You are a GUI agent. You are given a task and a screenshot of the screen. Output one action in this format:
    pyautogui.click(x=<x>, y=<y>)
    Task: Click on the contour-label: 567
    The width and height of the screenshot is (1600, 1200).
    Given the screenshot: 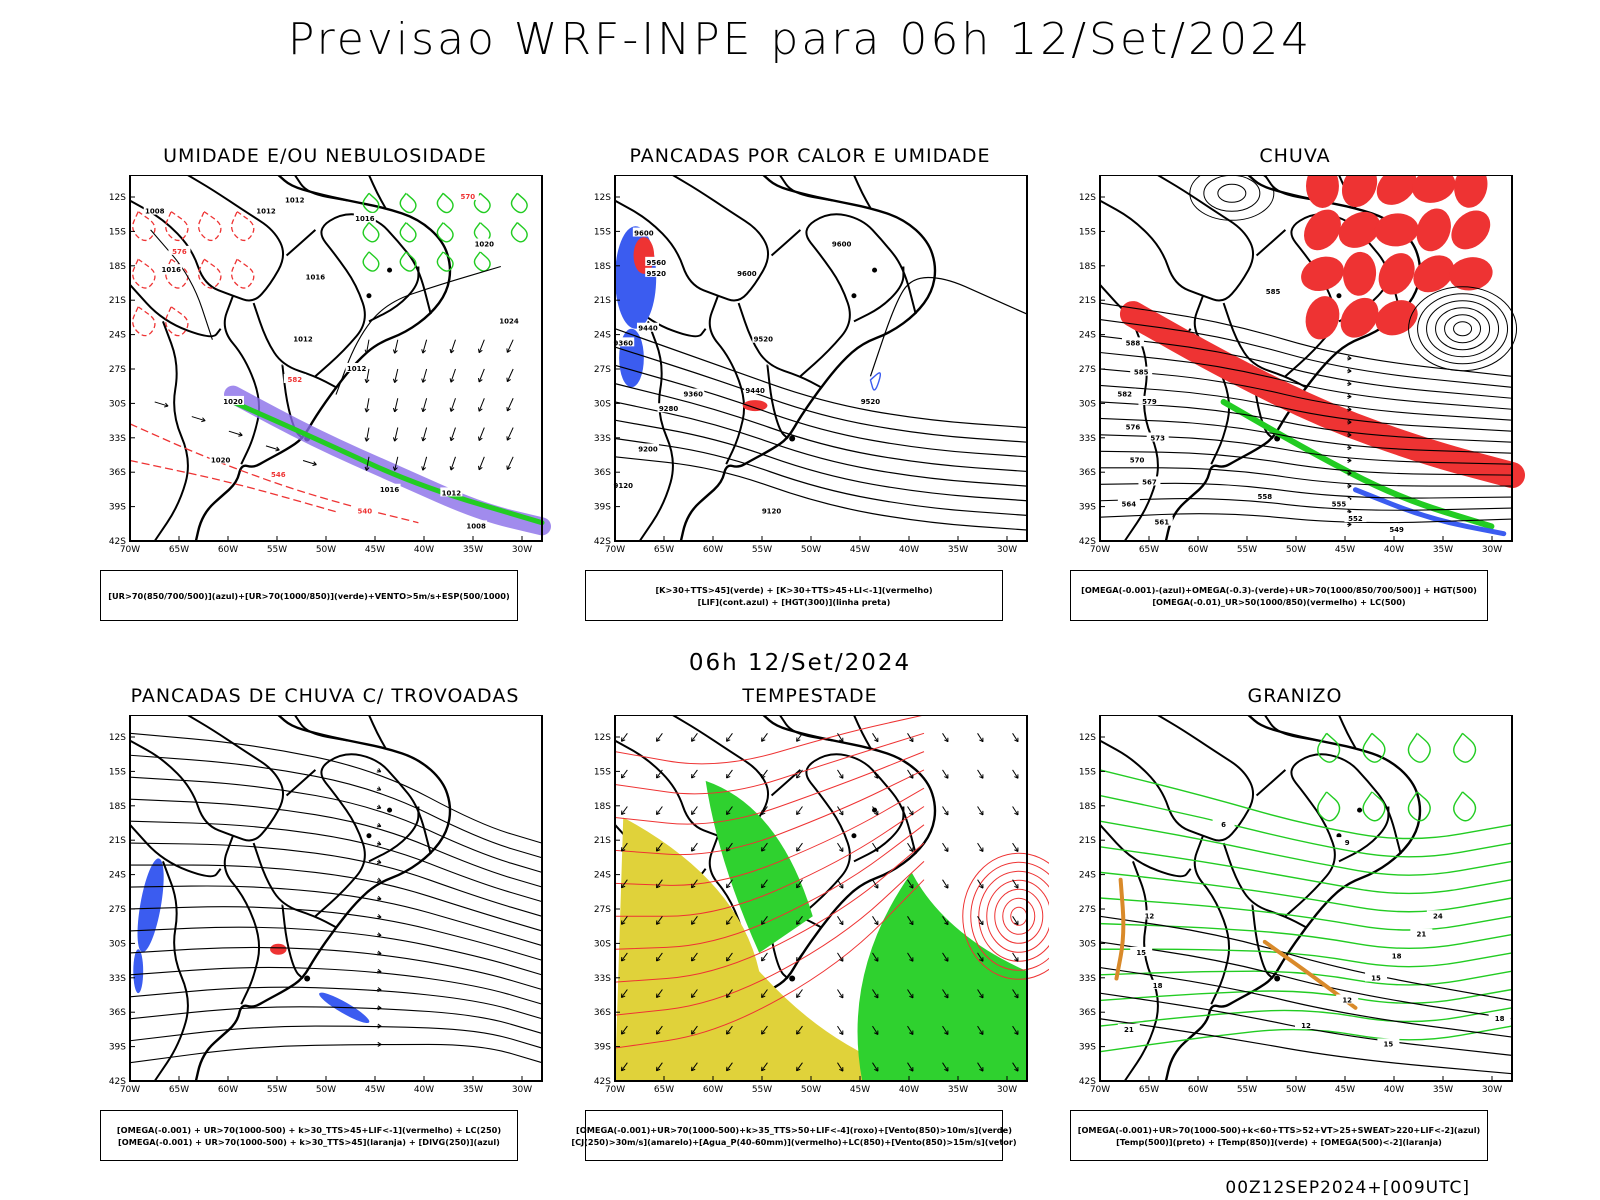 What is the action you would take?
    pyautogui.click(x=1149, y=482)
    